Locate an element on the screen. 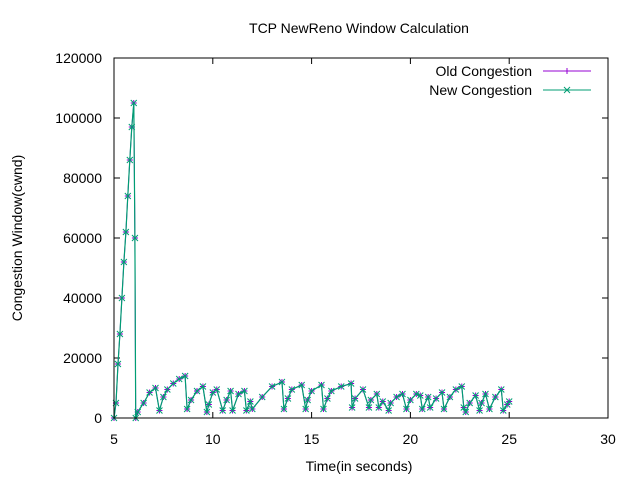  legend: Old Congestion New Congestion is located at coordinates (510, 80).